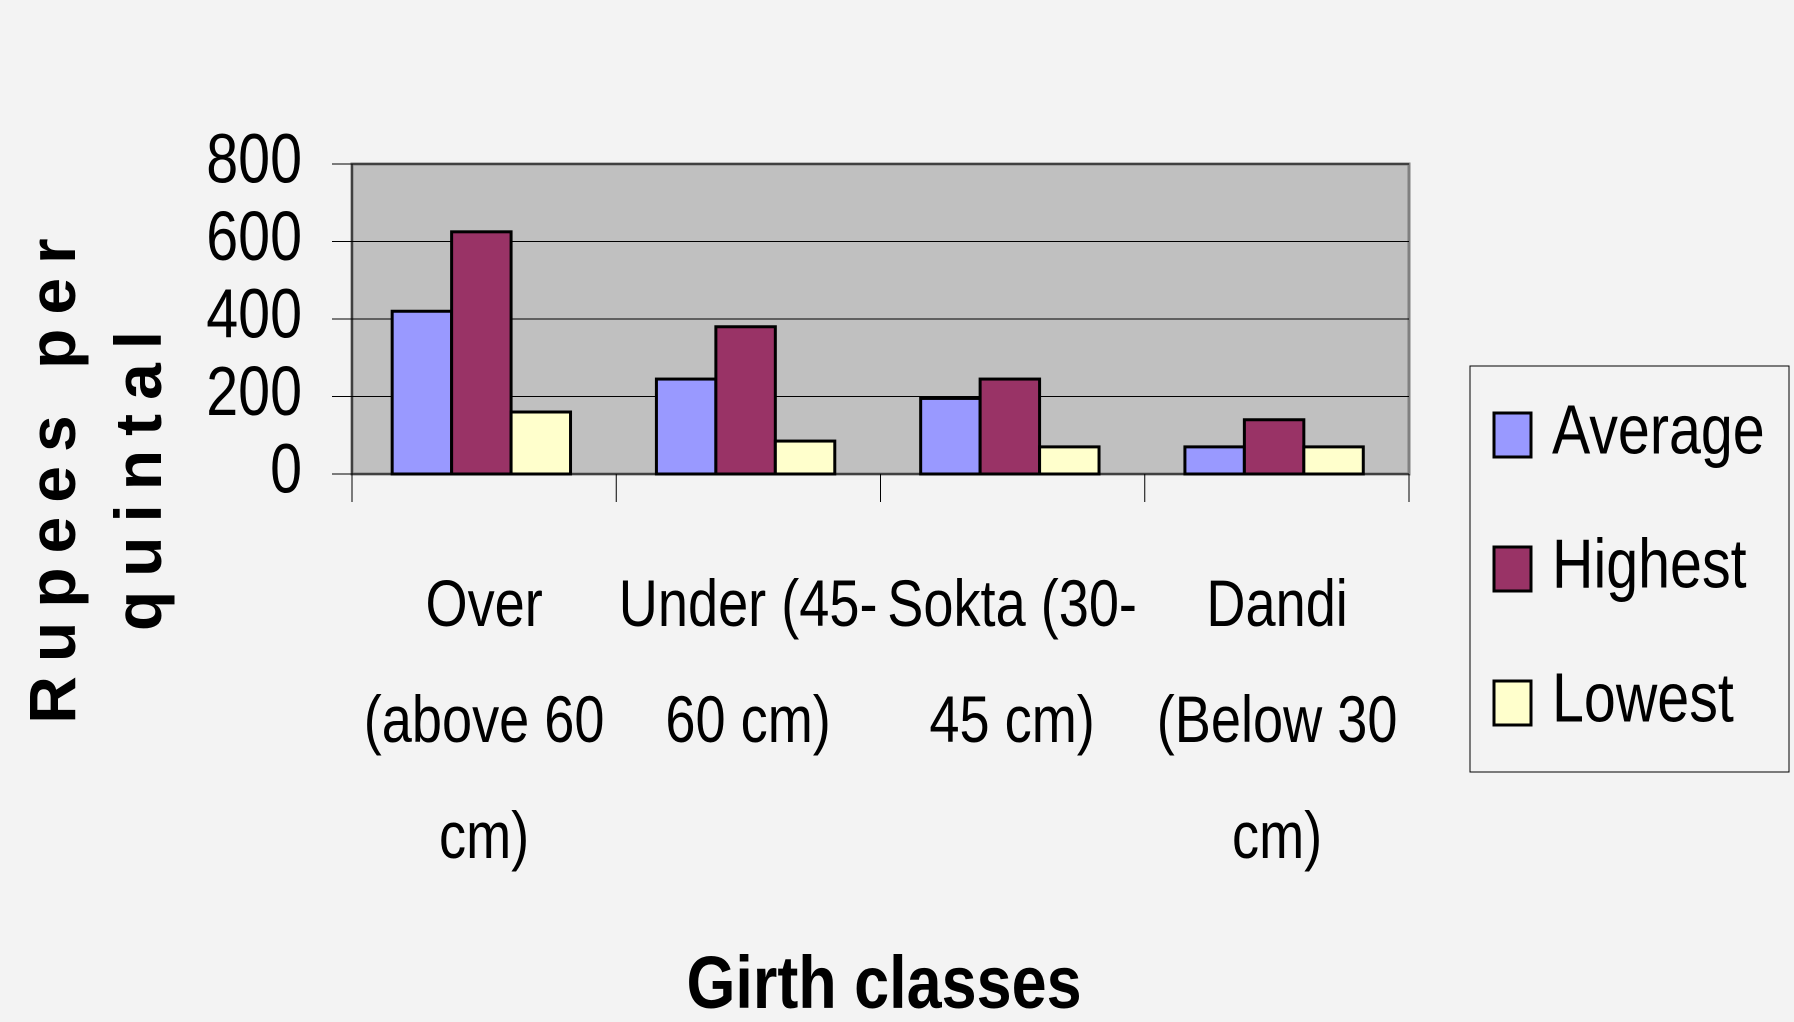 The image size is (1794, 1022). Describe the element at coordinates (1643, 697) in the screenshot. I see `legend-label: Lowest` at that location.